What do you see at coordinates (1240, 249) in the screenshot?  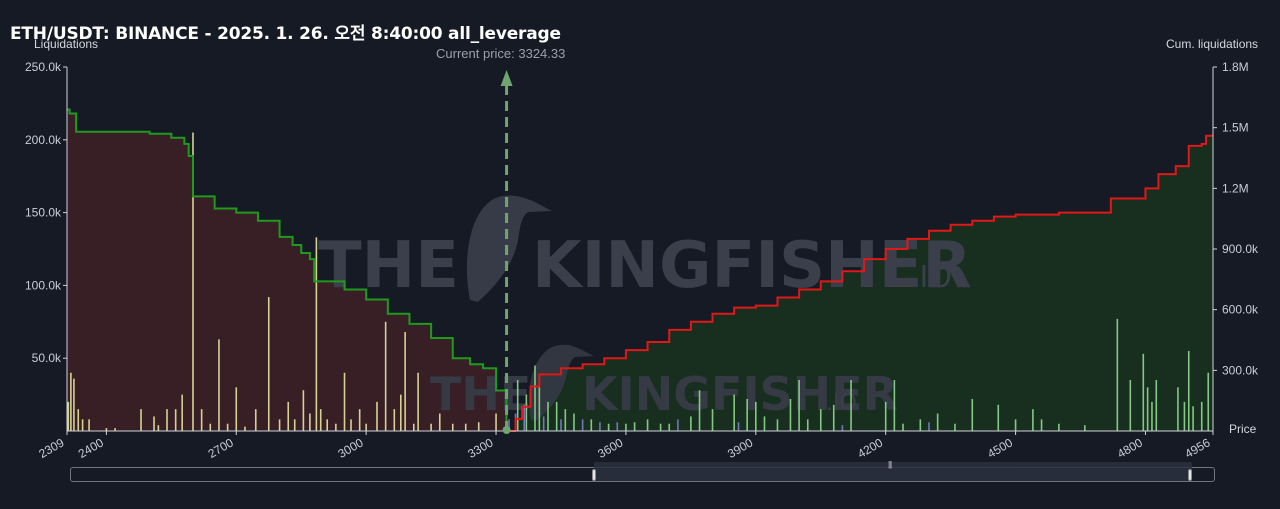 I see `y-right-tick-label: 900.0k` at bounding box center [1240, 249].